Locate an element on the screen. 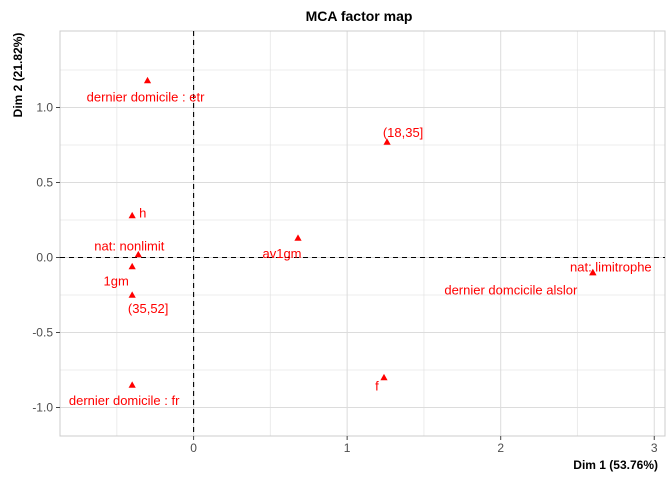  y-tick-label: -1.0 is located at coordinates (42, 408).